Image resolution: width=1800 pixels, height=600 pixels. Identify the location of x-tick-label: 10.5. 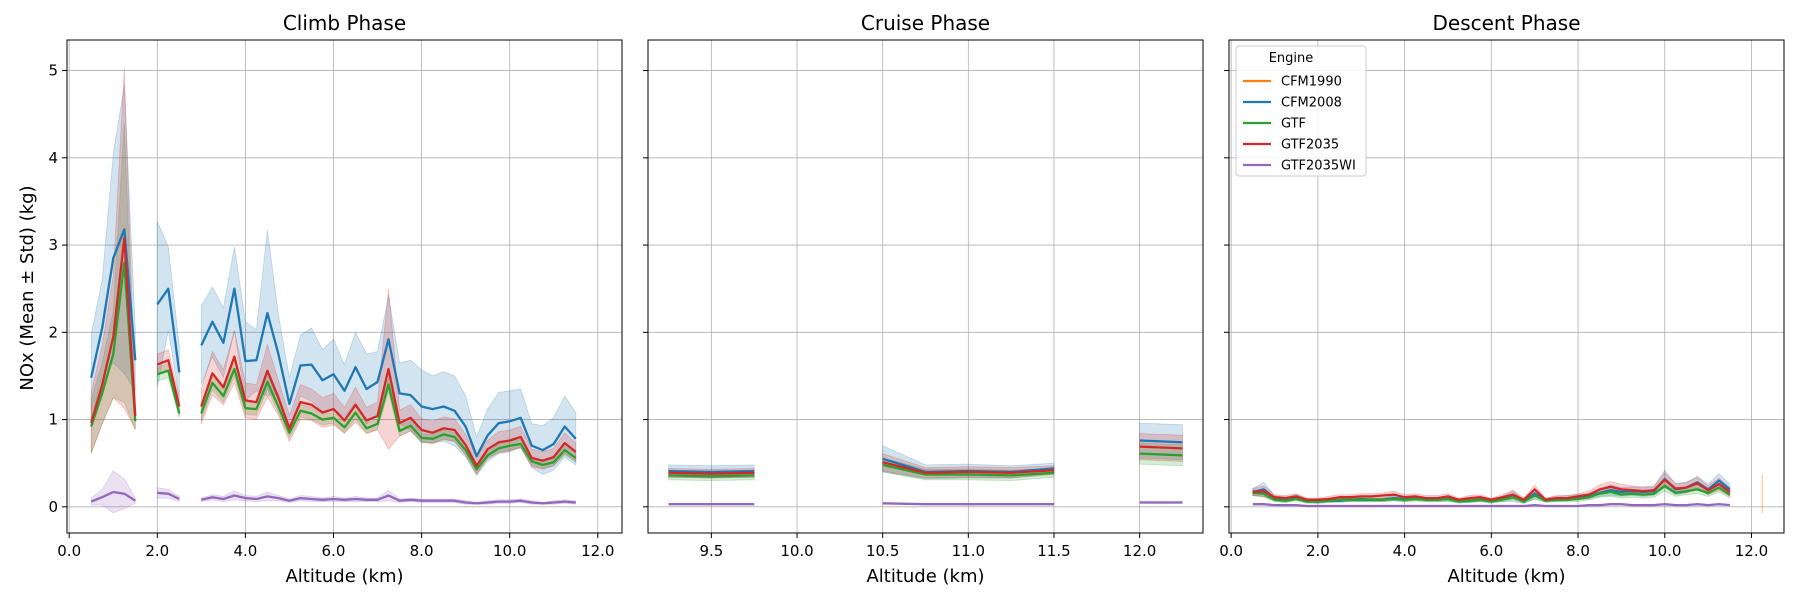
(882, 551).